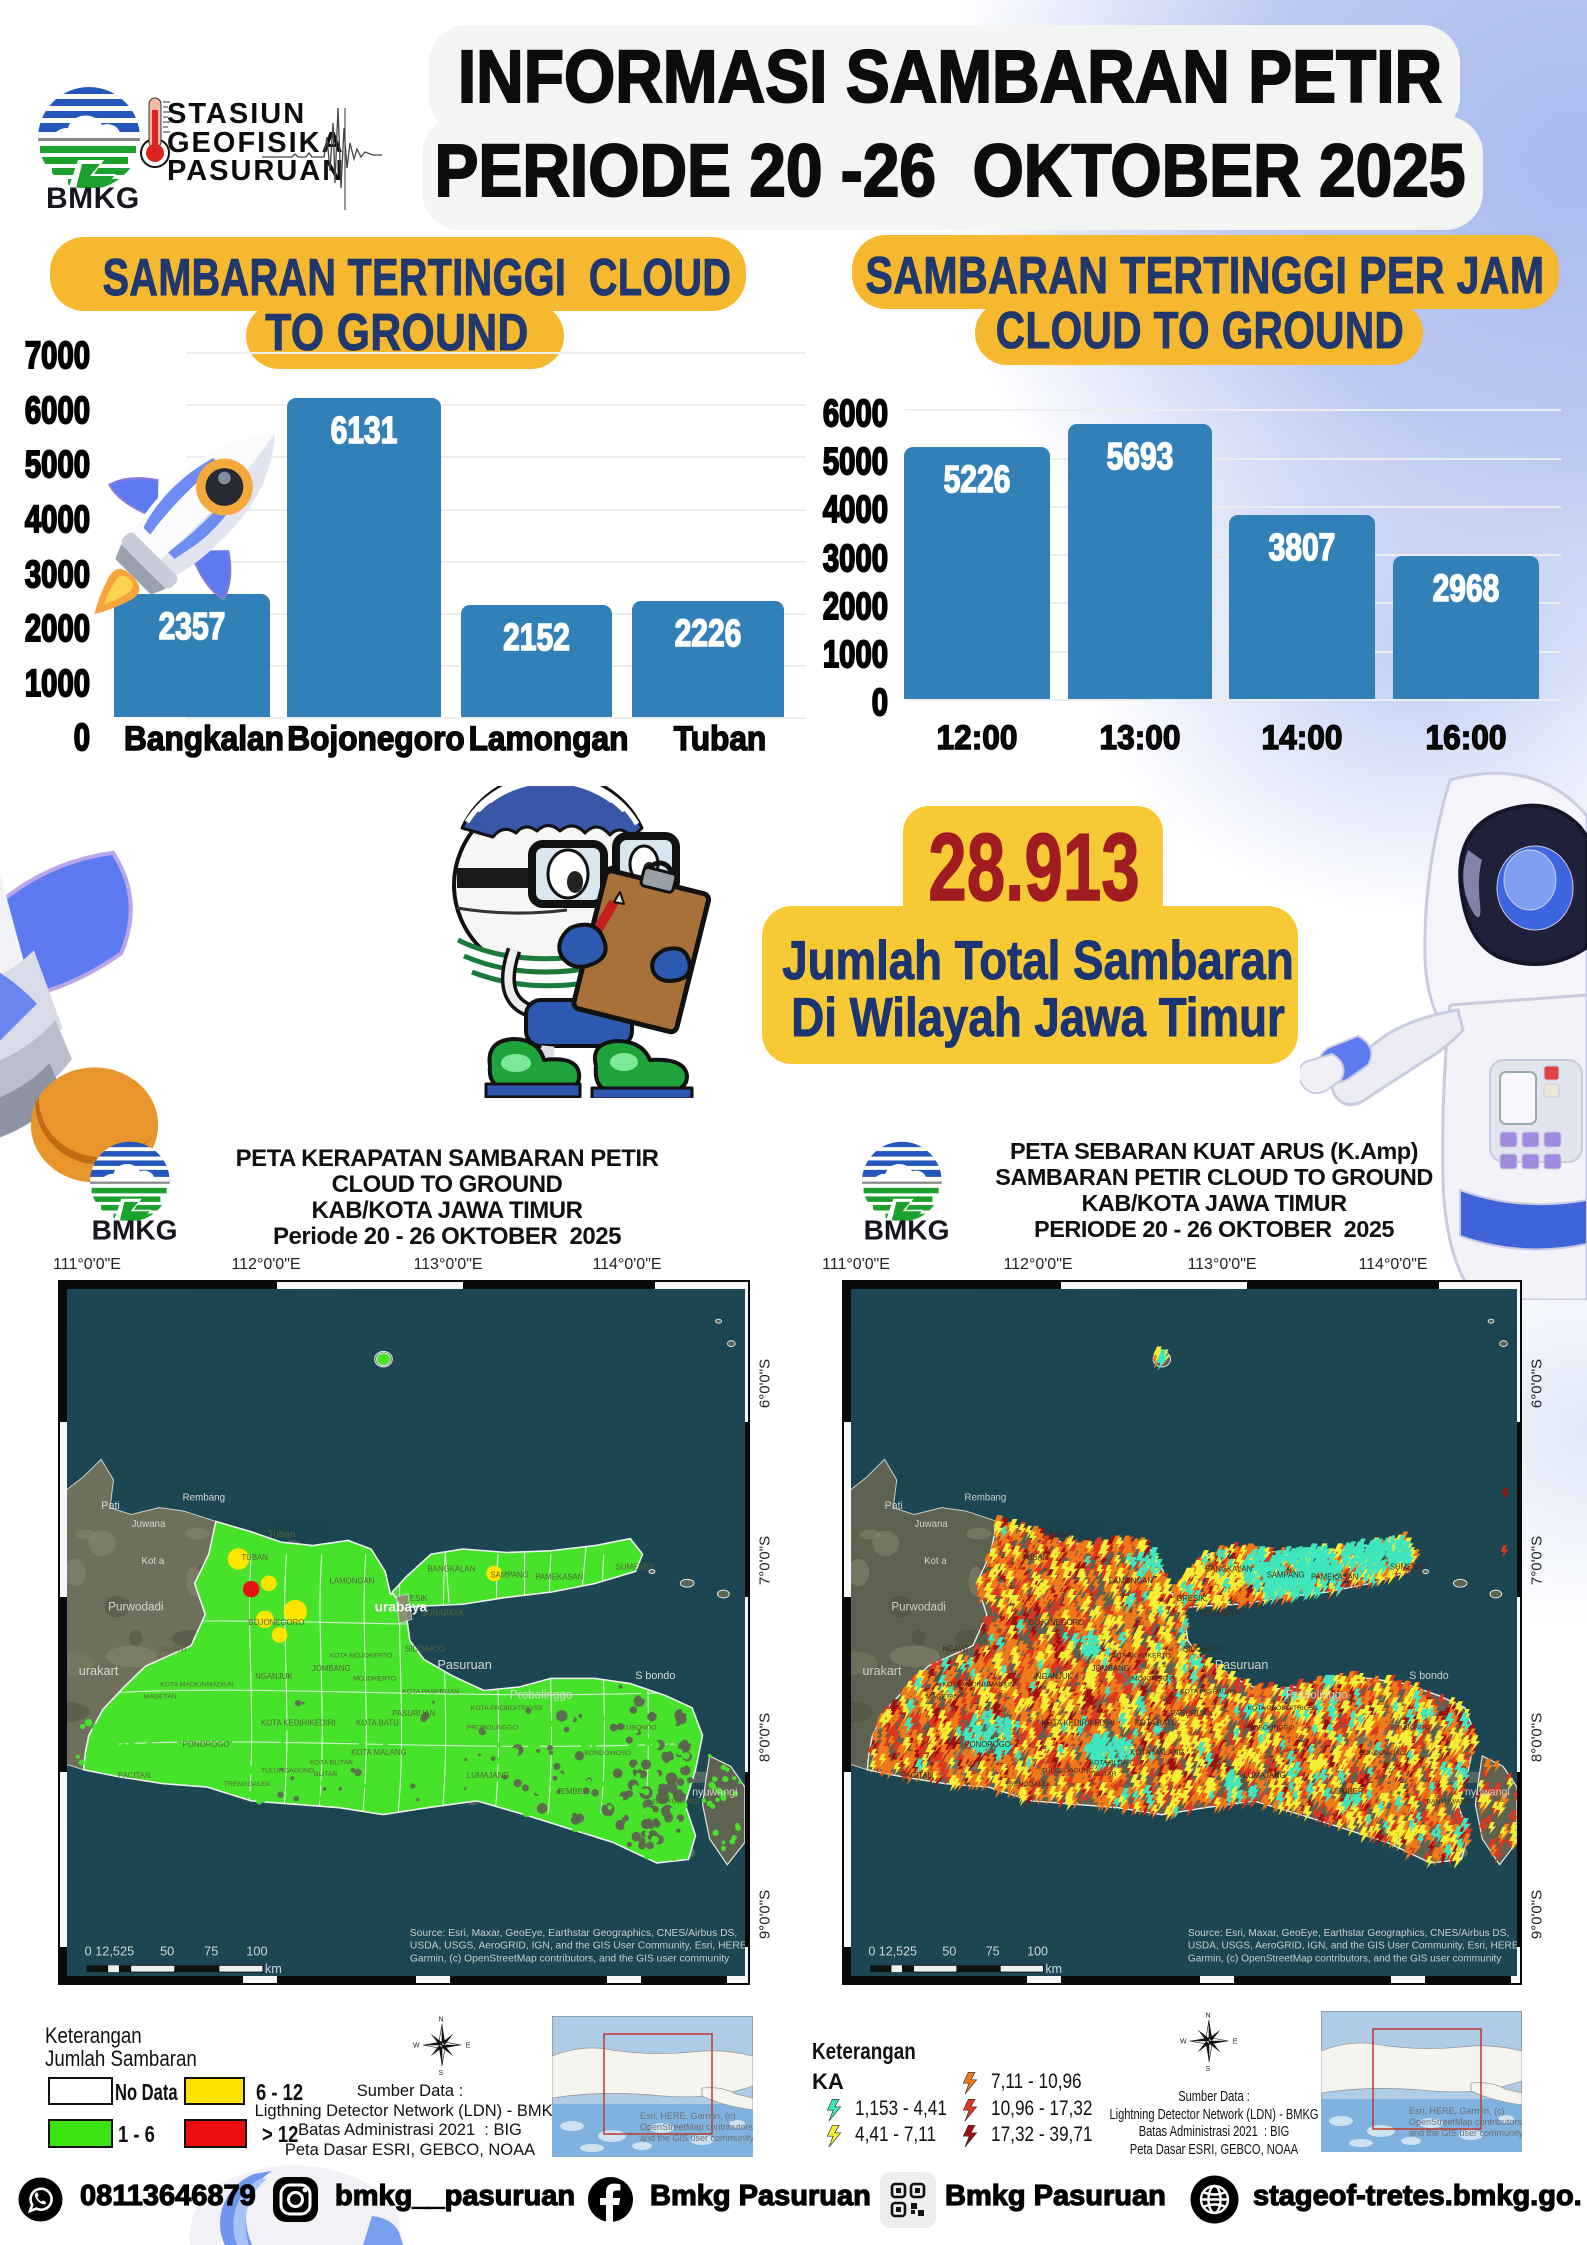  What do you see at coordinates (1382, 1753) in the screenshot?
I see `svg-text: BONDOWOSO` at bounding box center [1382, 1753].